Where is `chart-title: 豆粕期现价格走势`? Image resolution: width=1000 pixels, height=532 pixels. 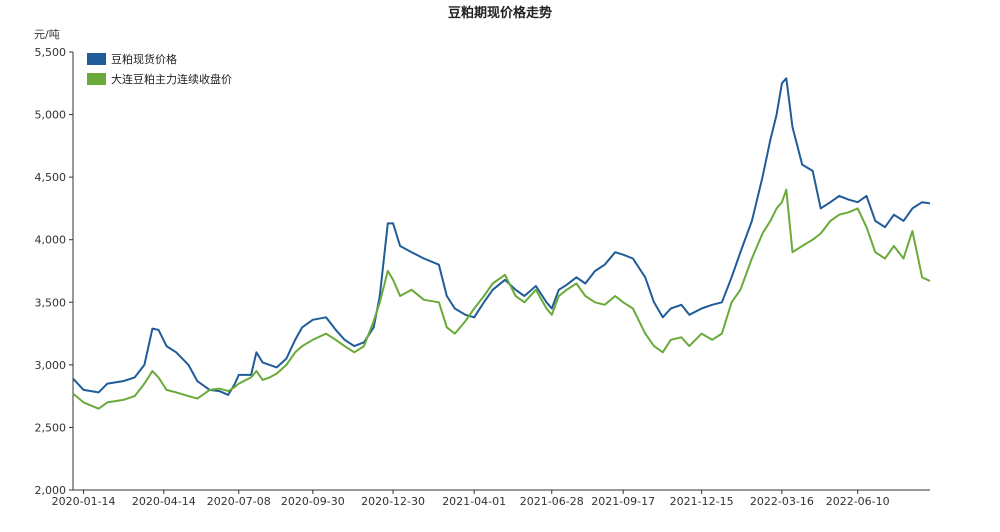 chart-title: 豆粕期现价格走势 is located at coordinates (500, 13).